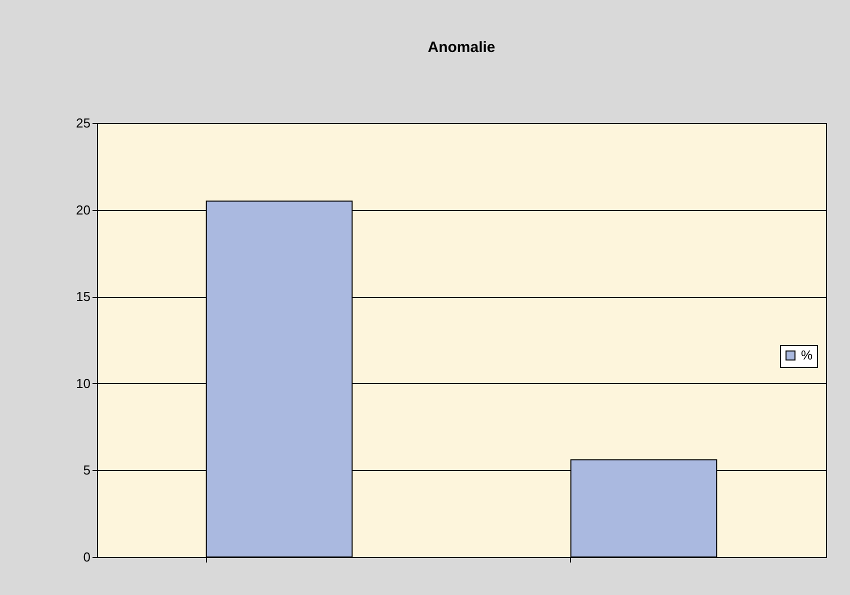 The image size is (850, 595). What do you see at coordinates (83, 123) in the screenshot?
I see `y-tick-label: 25` at bounding box center [83, 123].